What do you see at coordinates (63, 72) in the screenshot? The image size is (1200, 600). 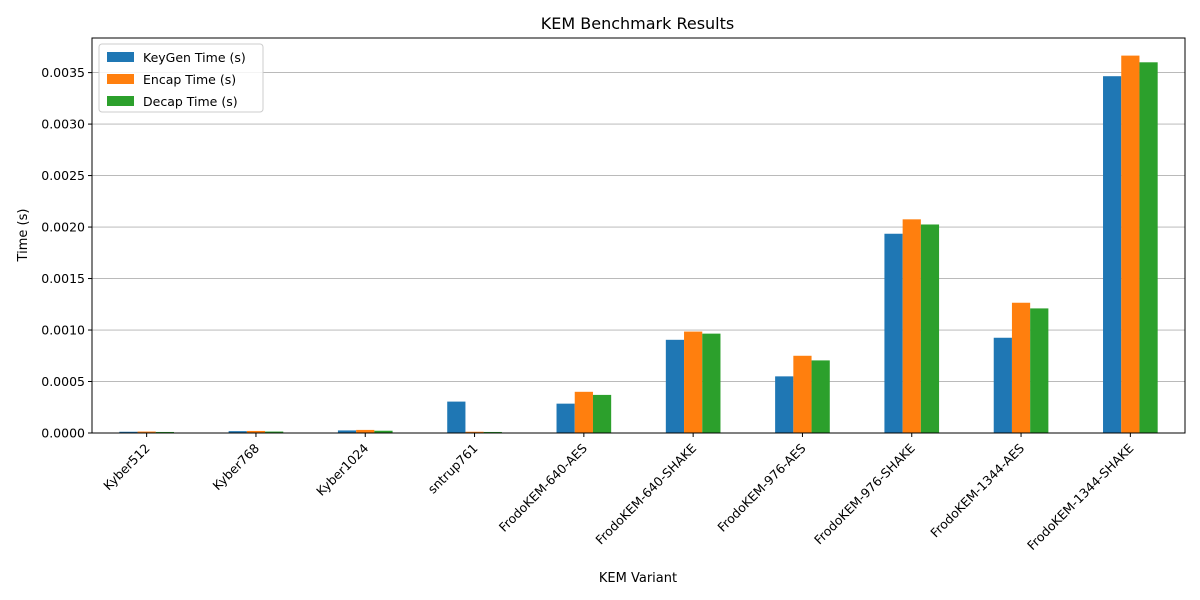 I see `y-tick-label: 0.0035` at bounding box center [63, 72].